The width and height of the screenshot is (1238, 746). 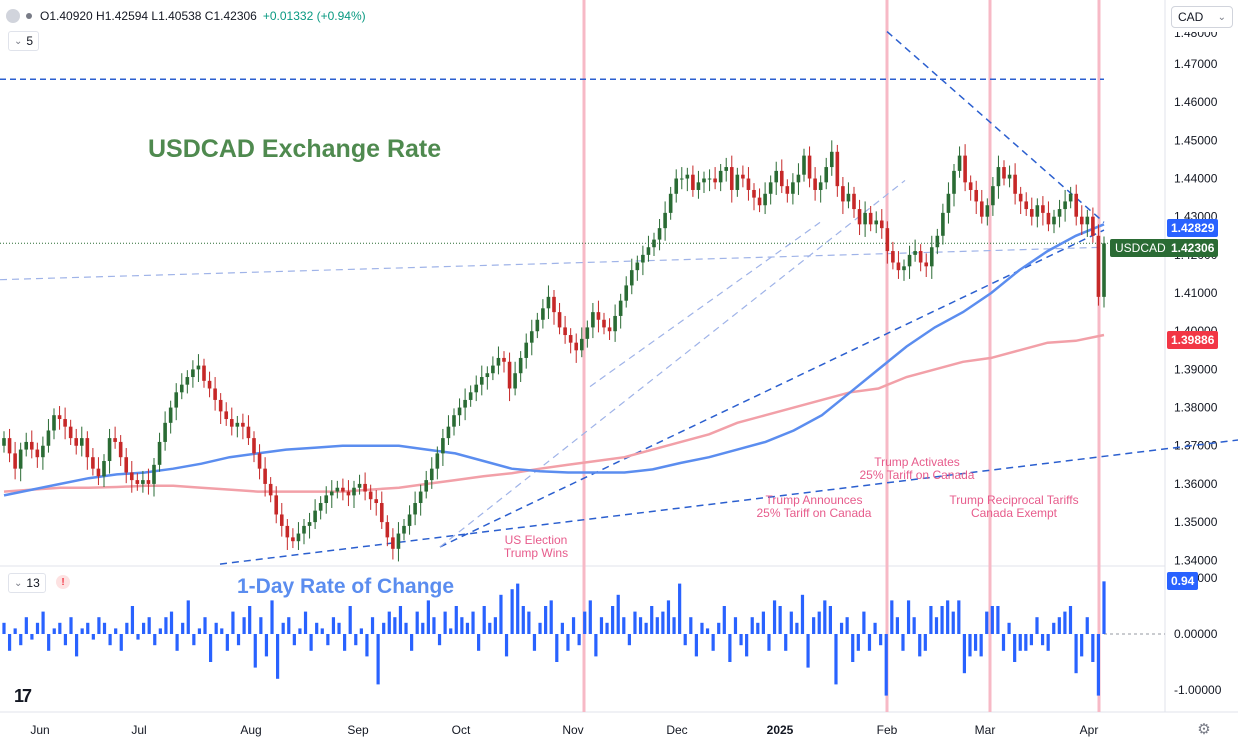 I want to click on chevron-down-icon: ⌄, so click(x=1221, y=17).